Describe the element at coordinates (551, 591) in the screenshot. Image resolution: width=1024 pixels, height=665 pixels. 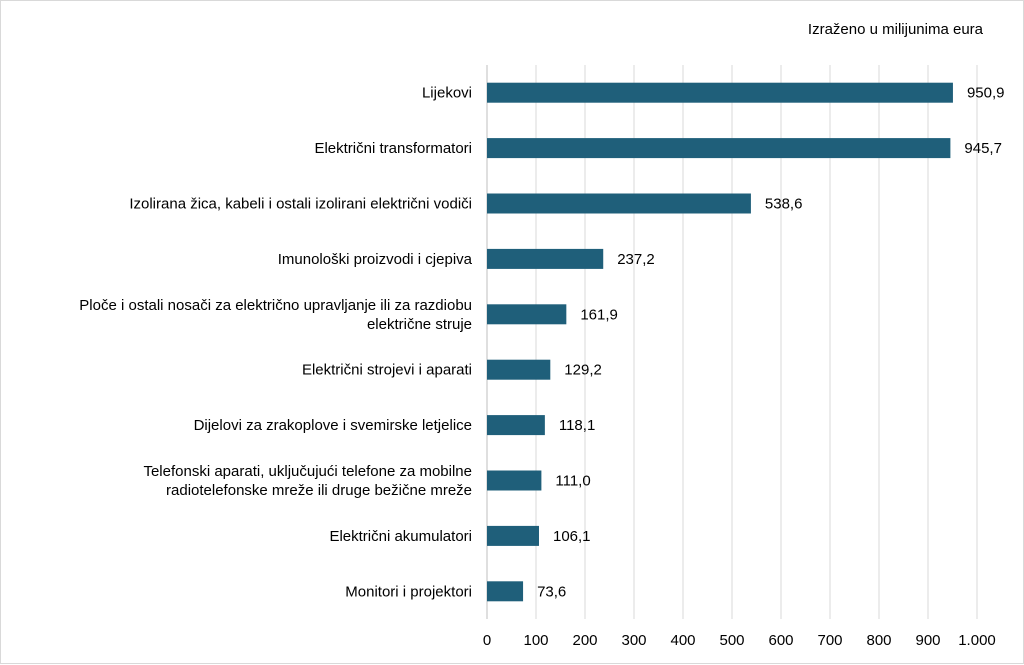
I see `value-label: 73,6` at that location.